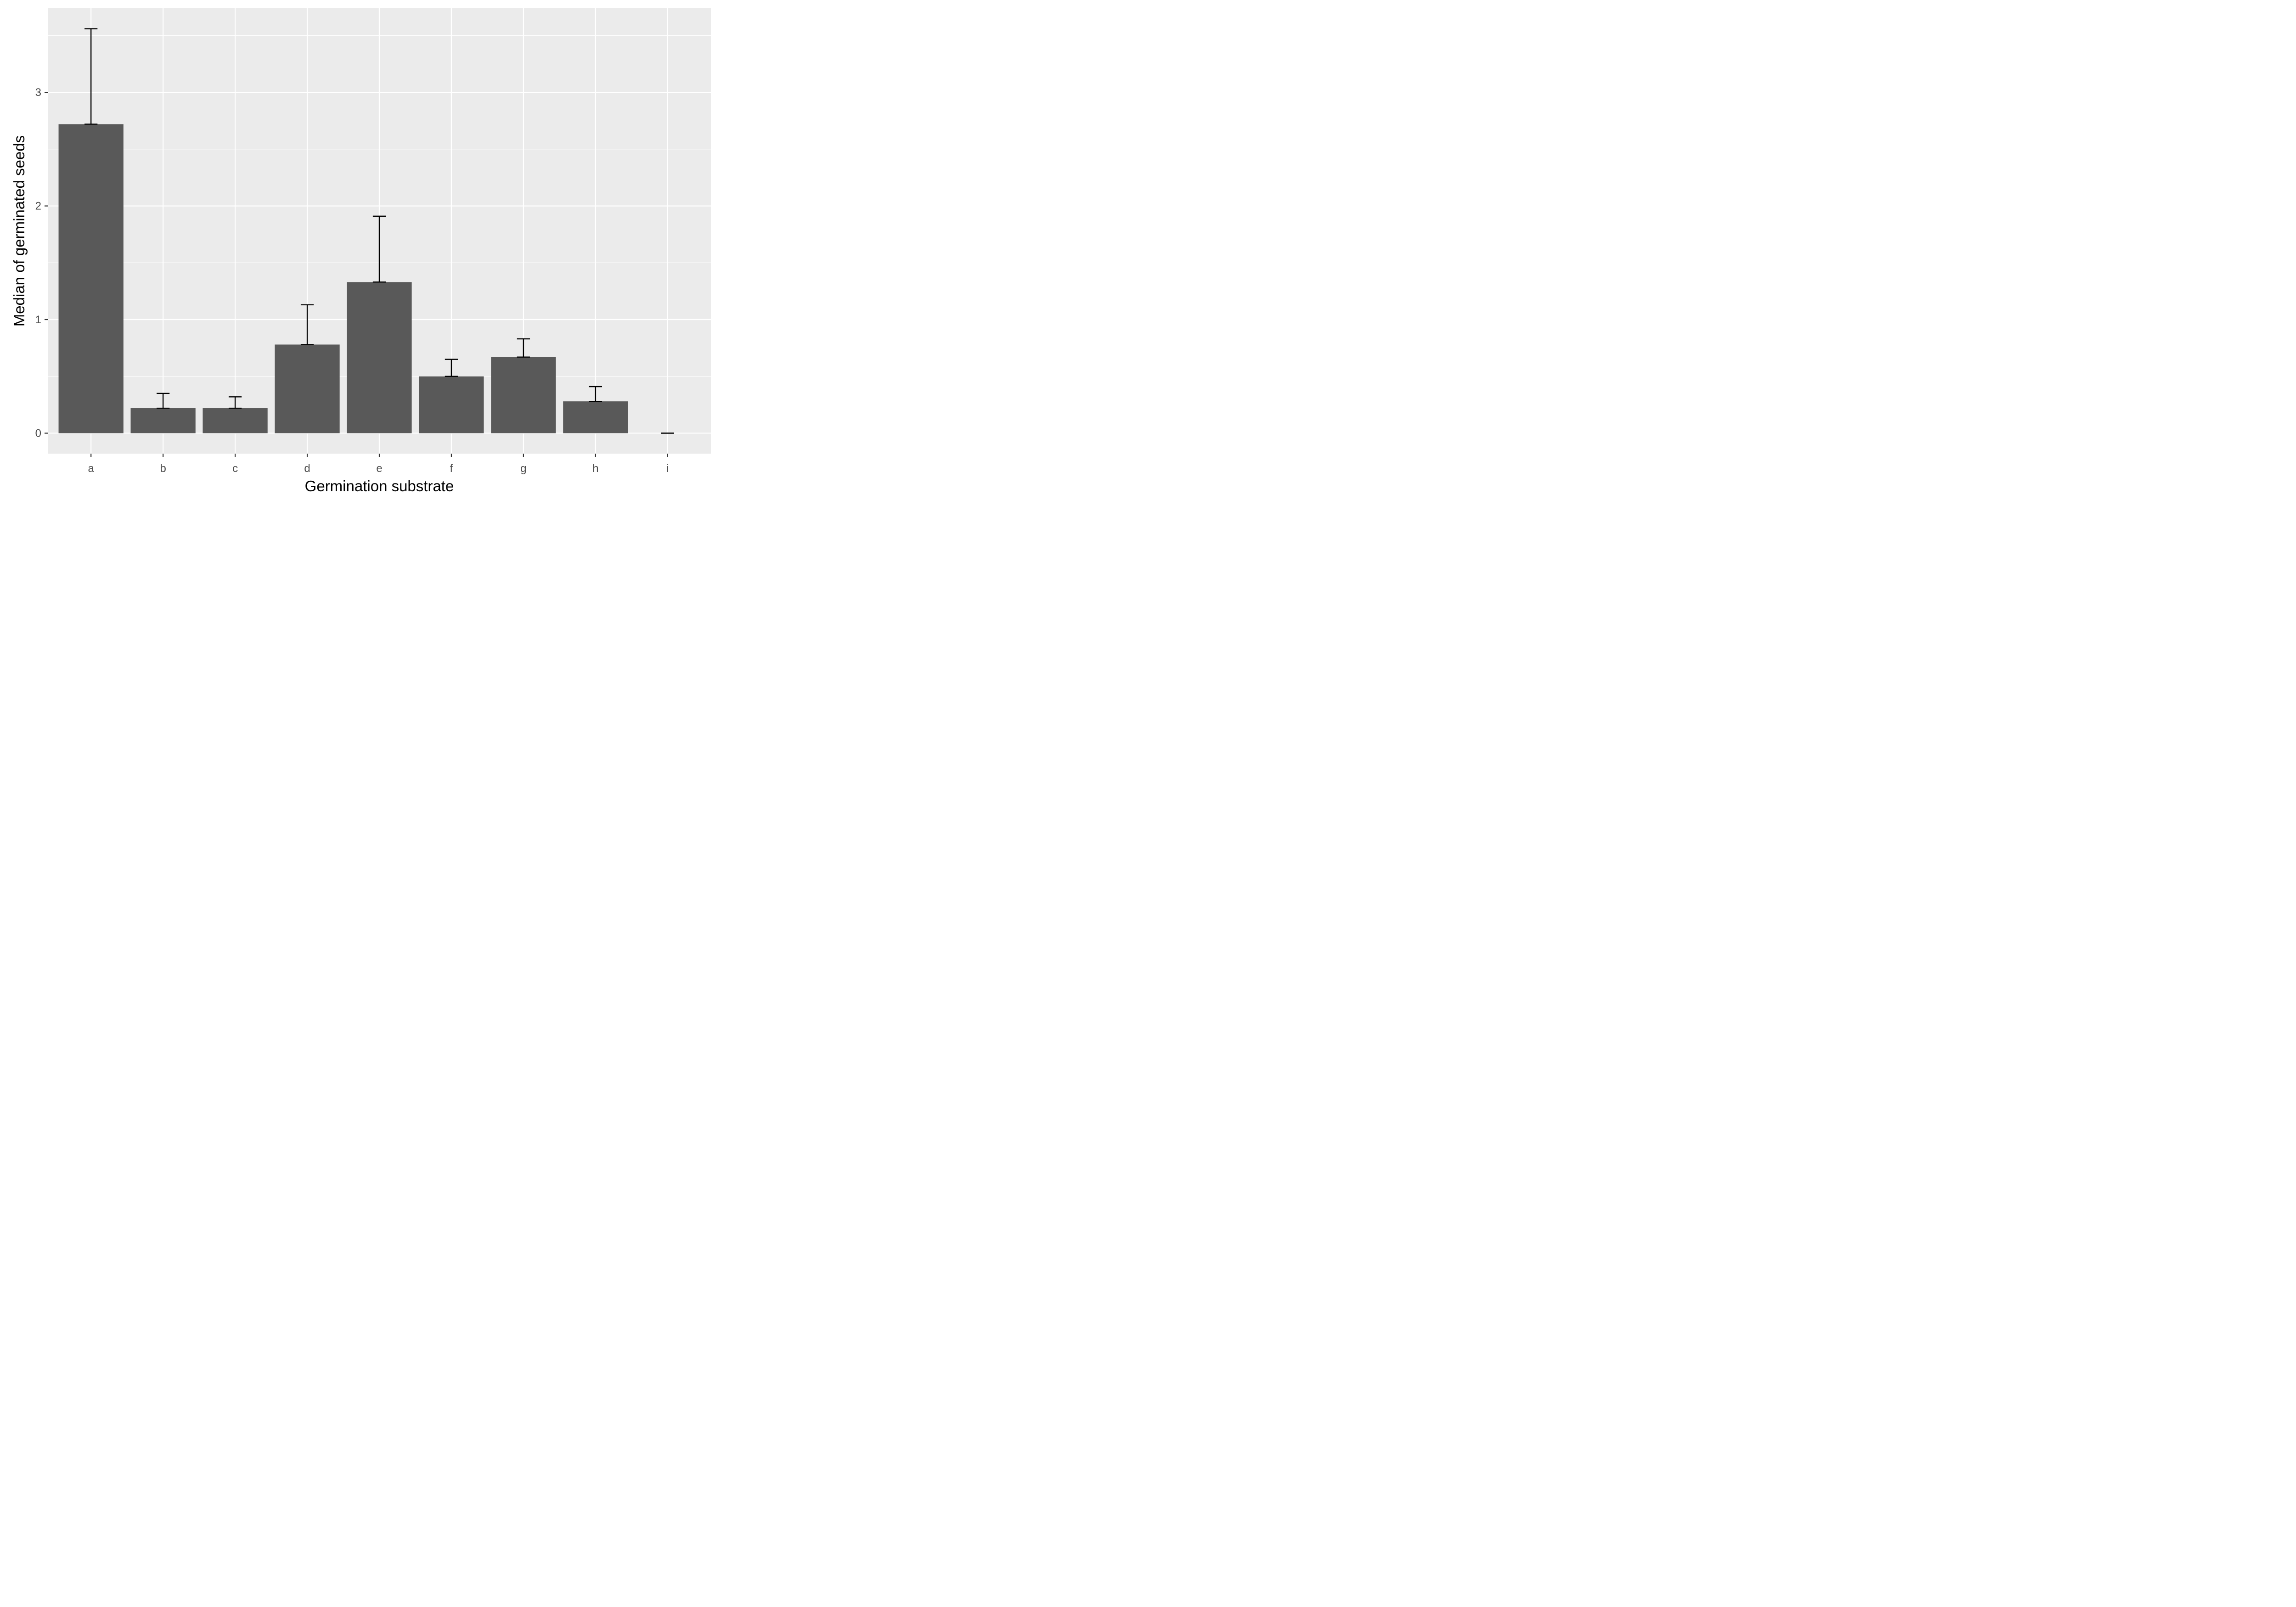 Image resolution: width=2296 pixels, height=1607 pixels. What do you see at coordinates (163, 401) in the screenshot?
I see `error-bar-b` at bounding box center [163, 401].